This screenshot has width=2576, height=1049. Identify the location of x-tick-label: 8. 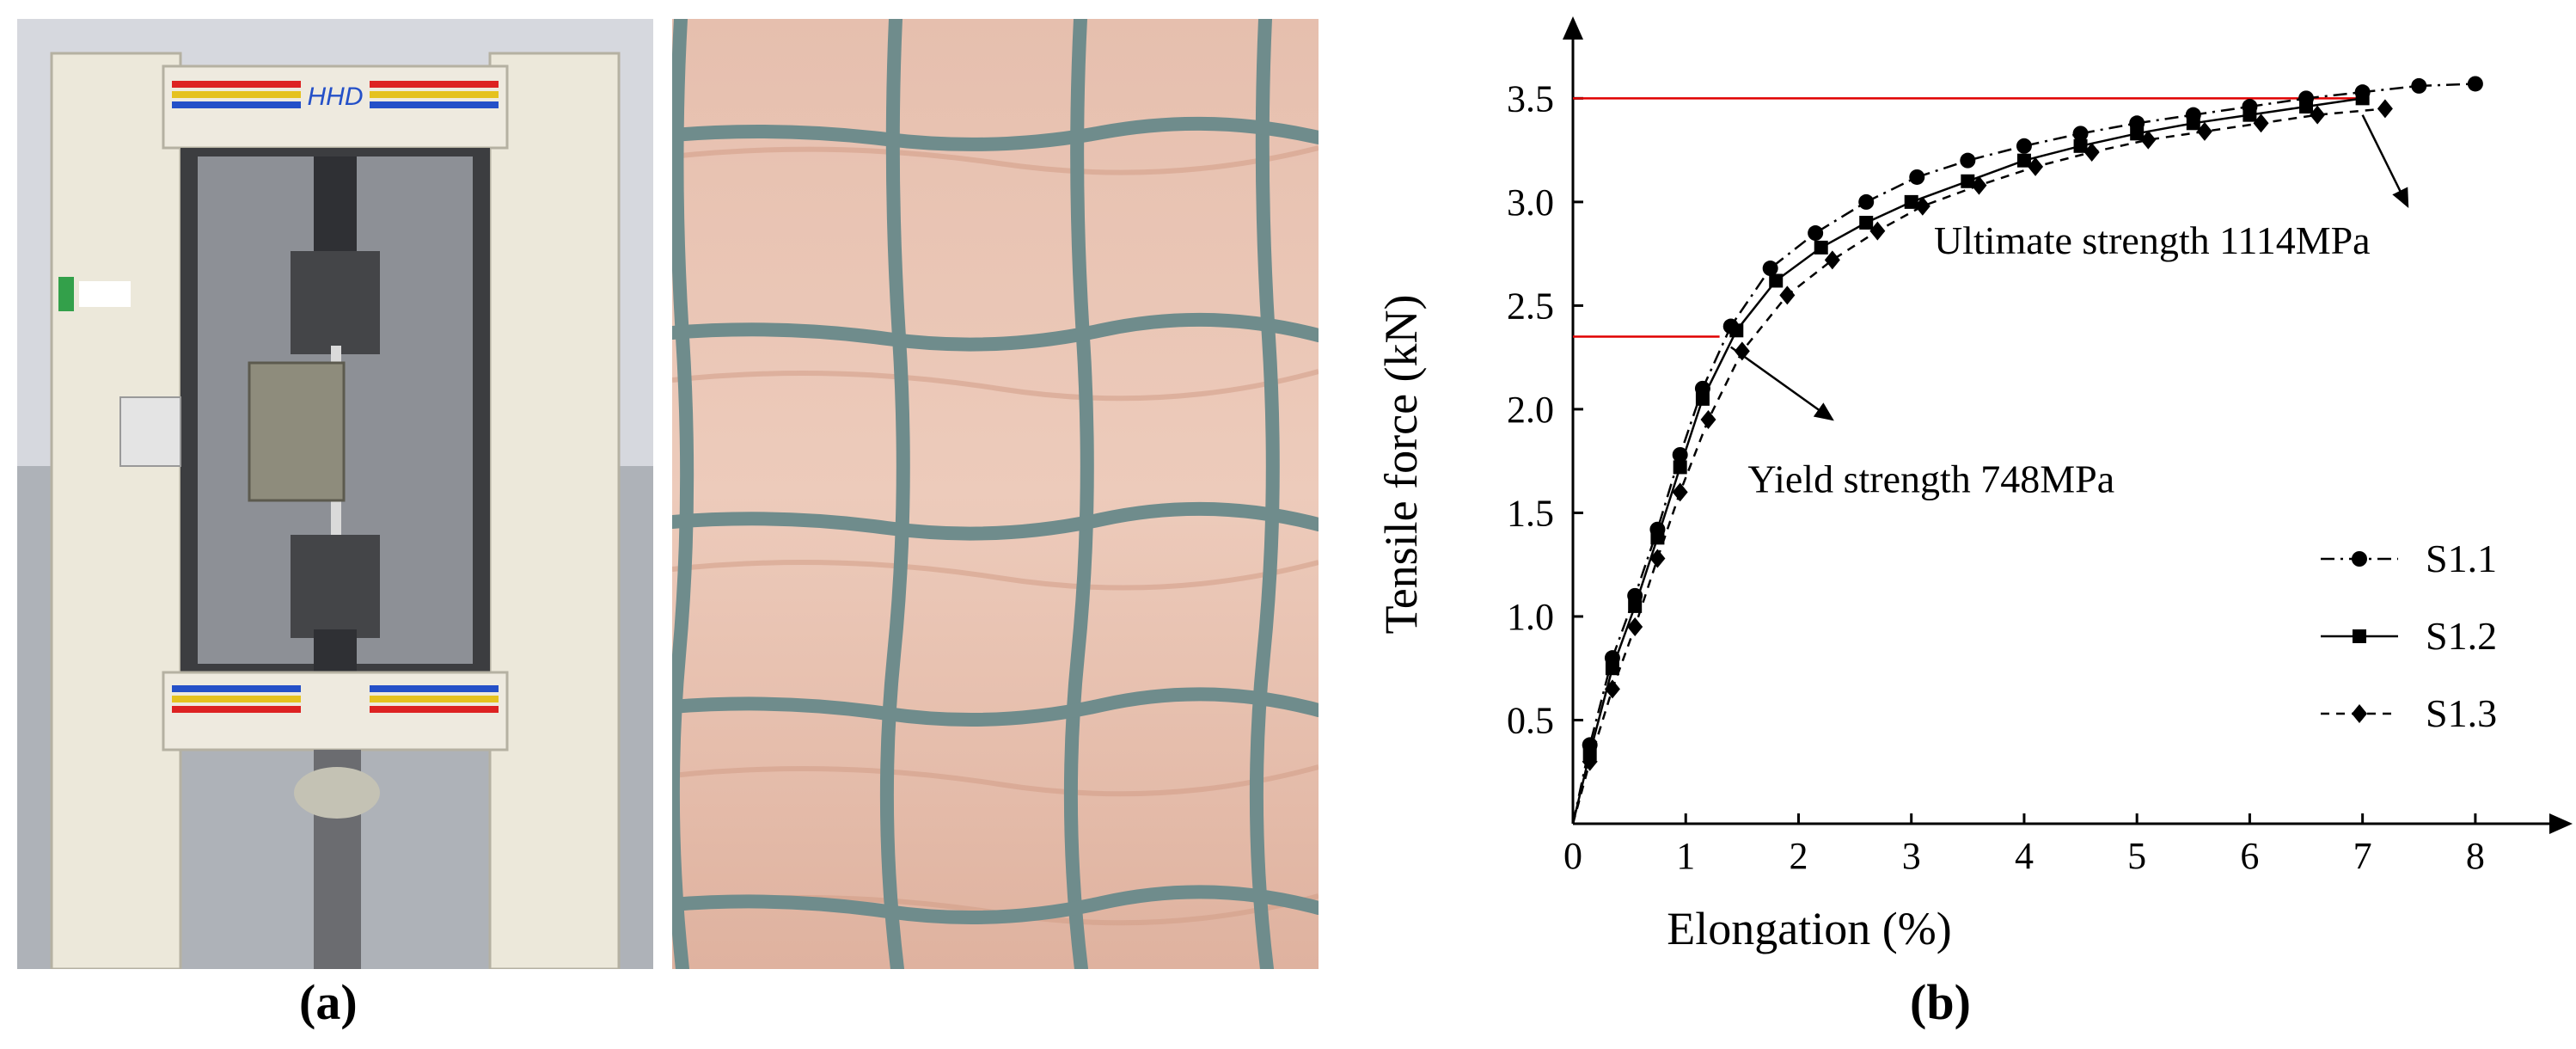
(2475, 856).